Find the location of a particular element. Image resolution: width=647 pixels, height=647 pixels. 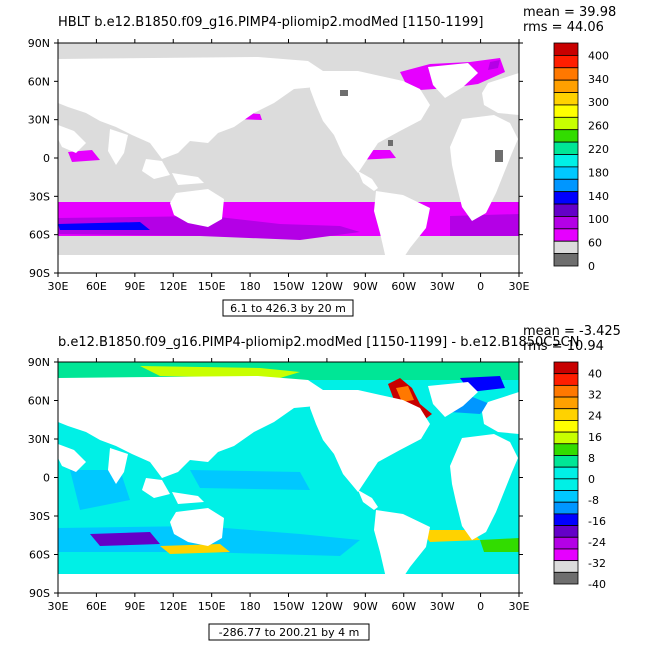

colorbar-label: 260 is located at coordinates (598, 126).